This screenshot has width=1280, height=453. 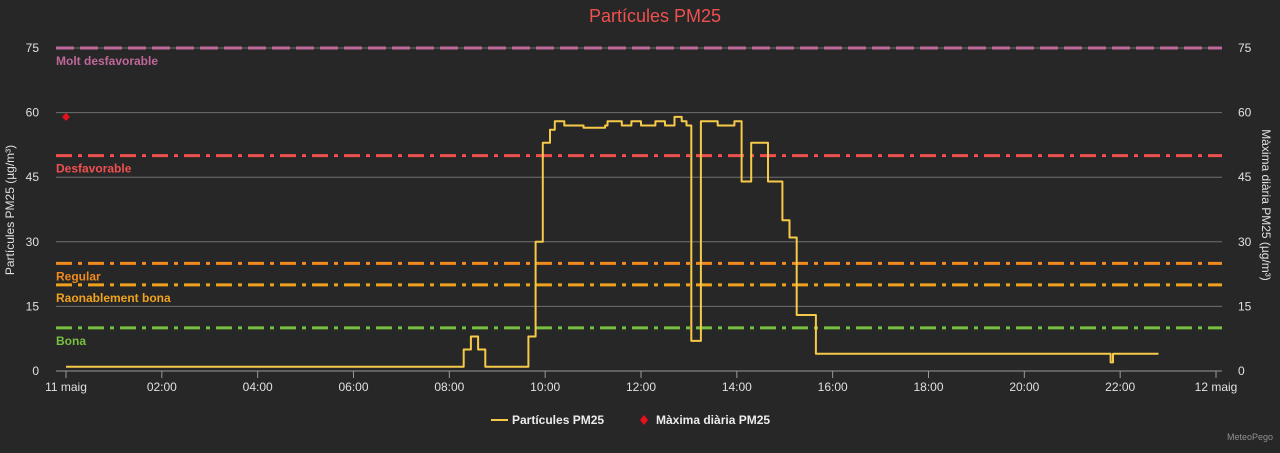 What do you see at coordinates (71, 341) in the screenshot?
I see `threshold-label-4: Bona` at bounding box center [71, 341].